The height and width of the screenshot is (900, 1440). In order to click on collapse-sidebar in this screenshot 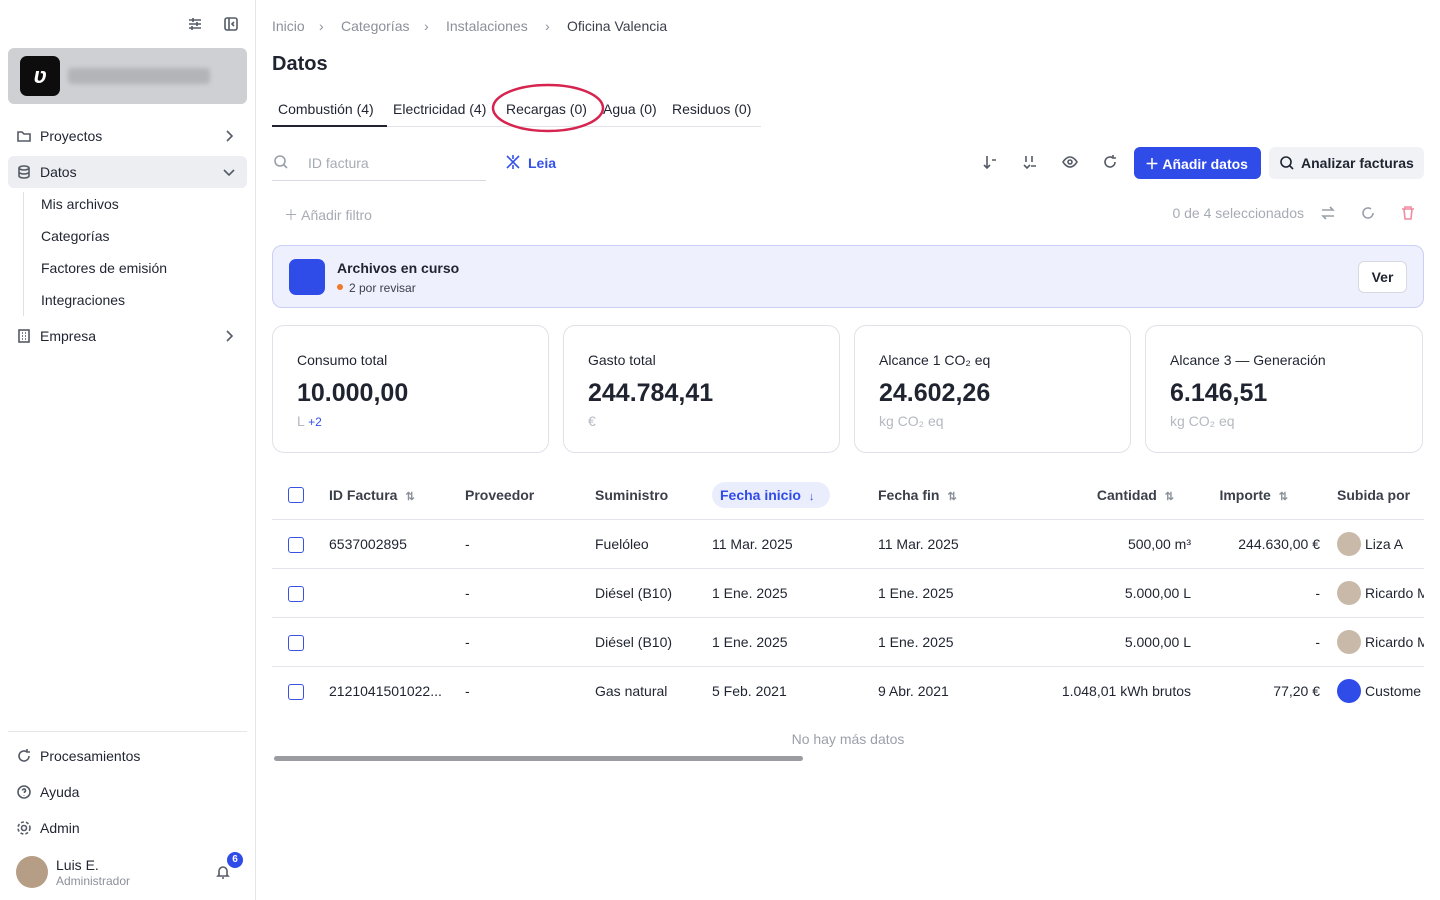, I will do `click(231, 24)`.